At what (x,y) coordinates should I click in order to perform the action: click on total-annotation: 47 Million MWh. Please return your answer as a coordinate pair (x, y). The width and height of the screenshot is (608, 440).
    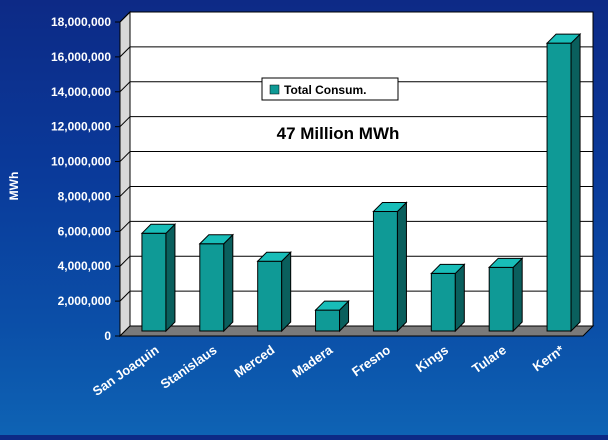
    Looking at the image, I should click on (338, 133).